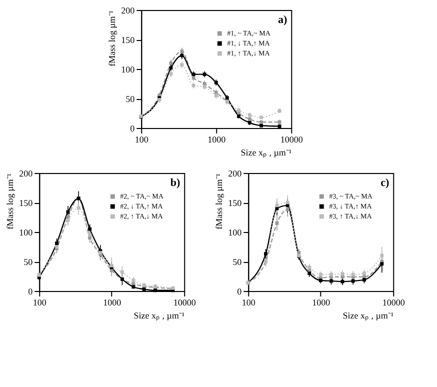  I want to click on annotation: c), so click(385, 183).